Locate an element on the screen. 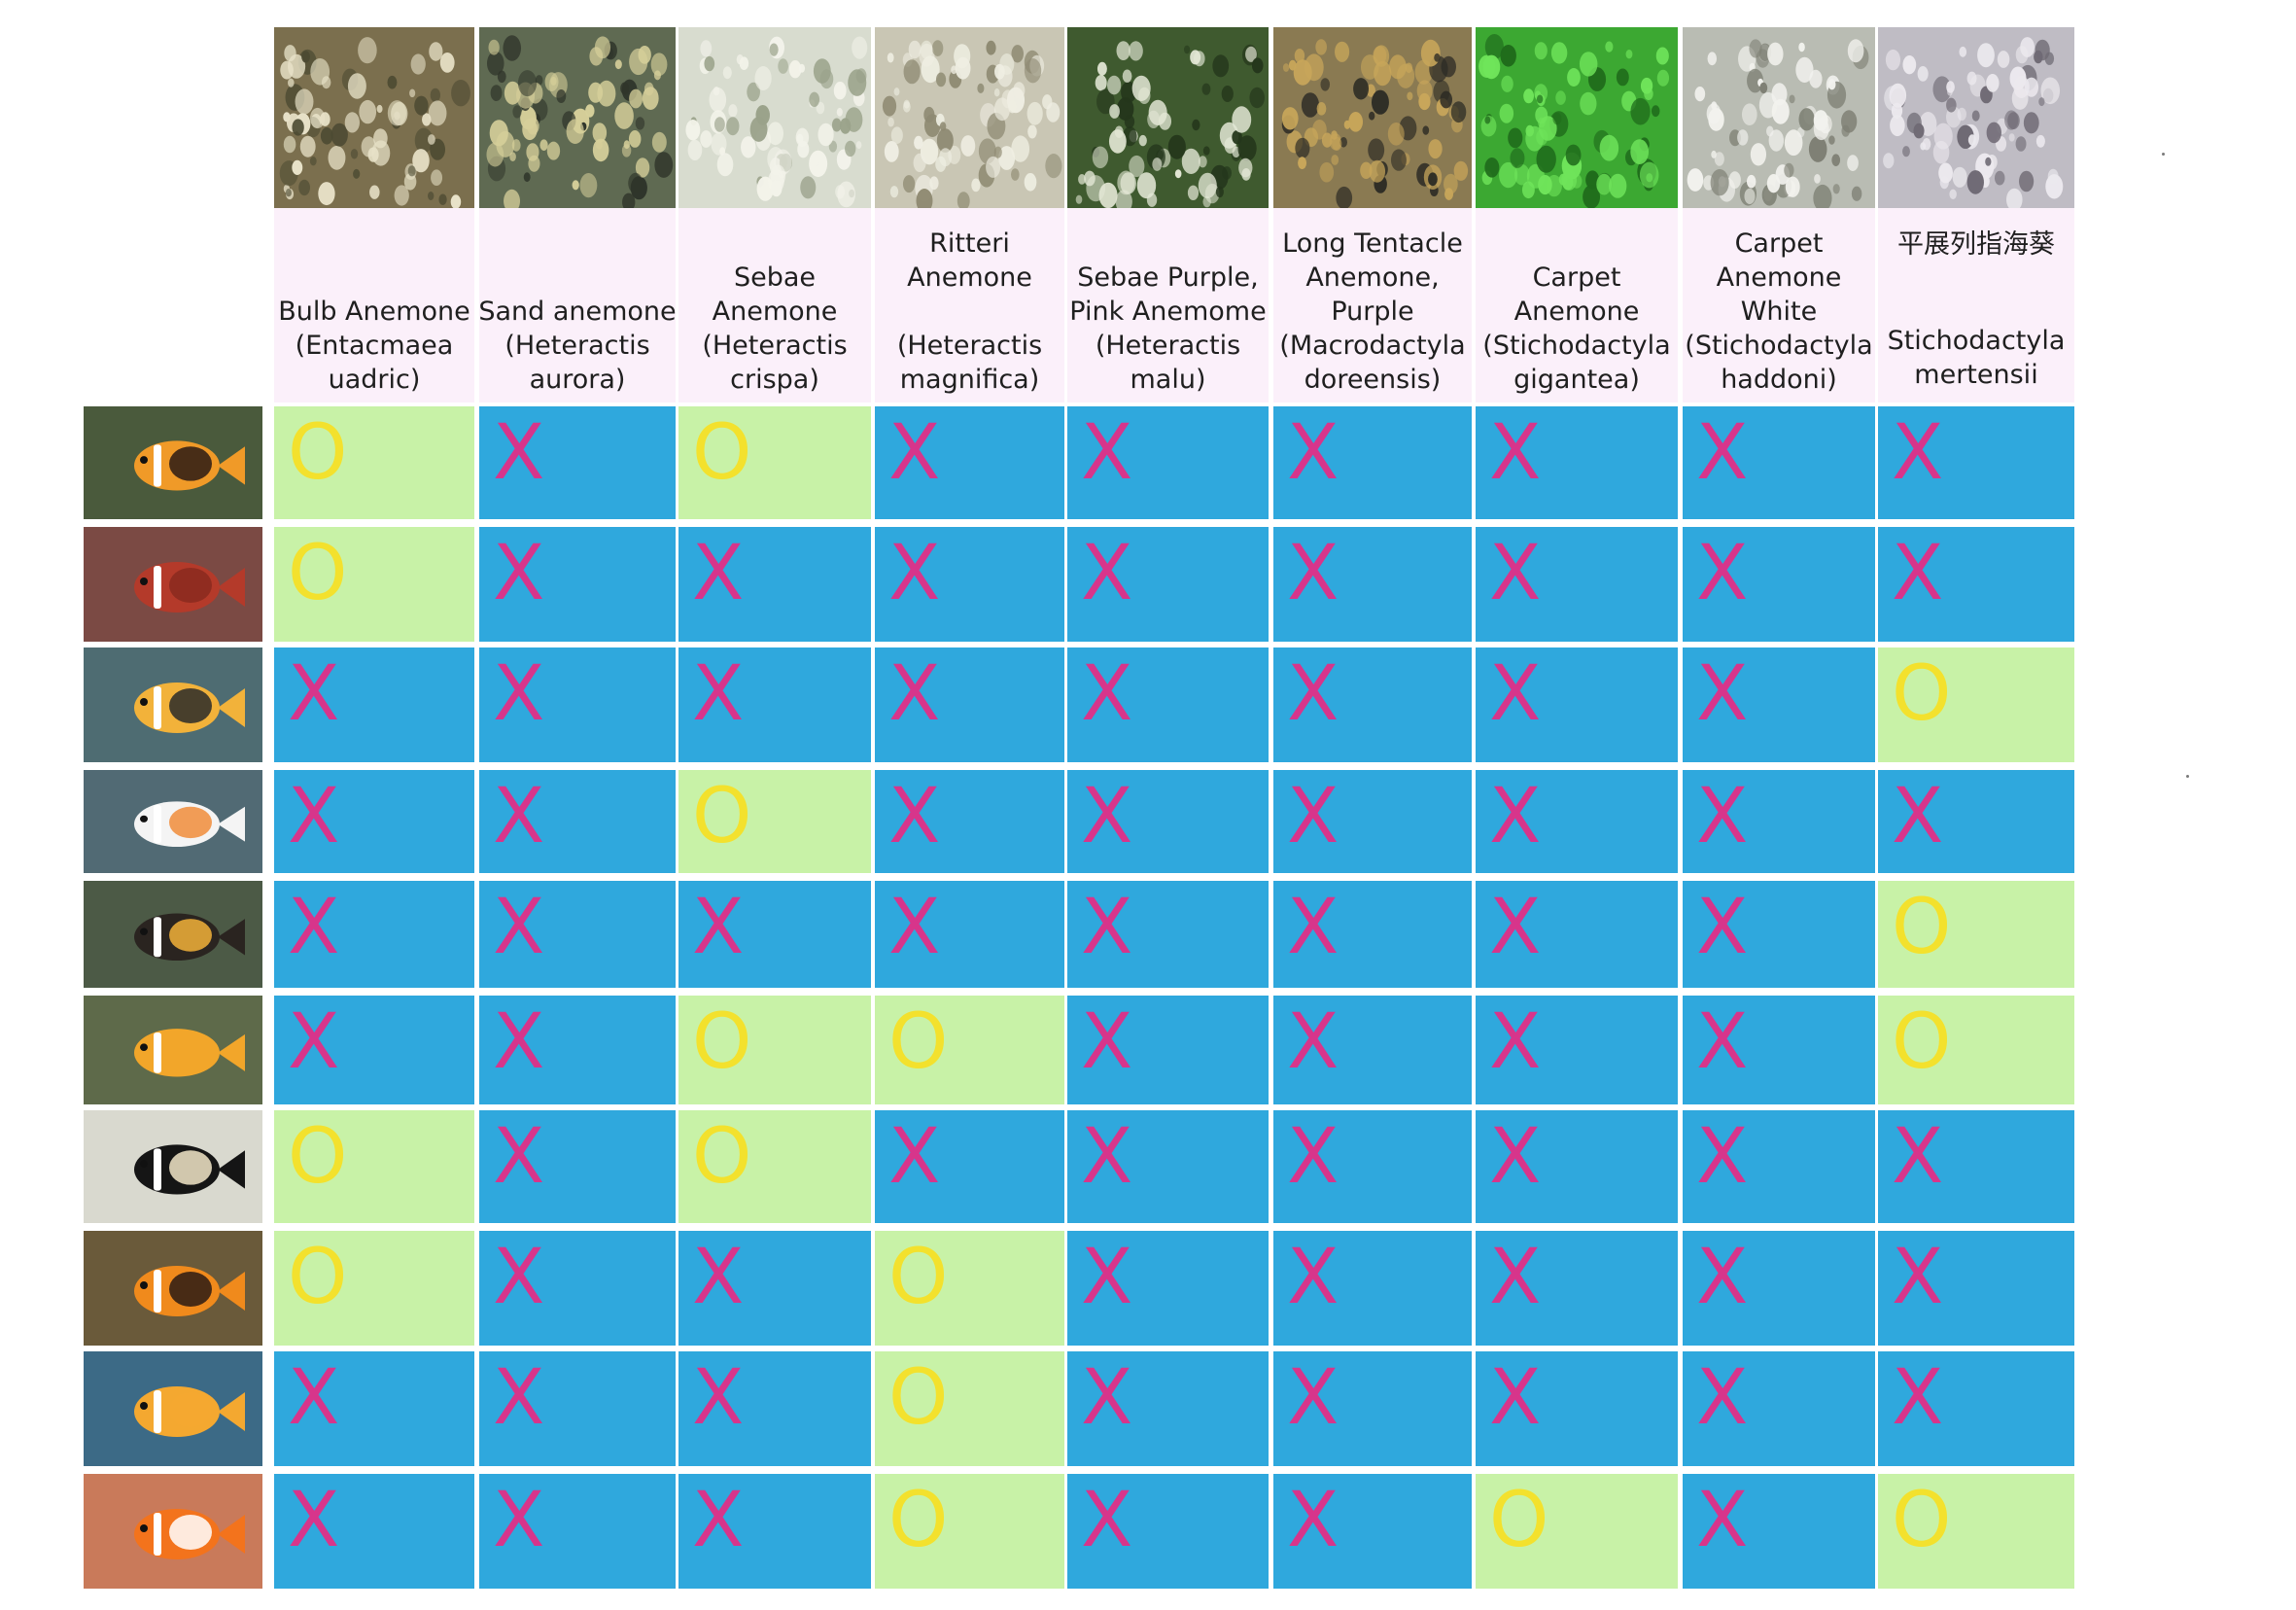 Image resolution: width=2296 pixels, height=1610 pixels. anemone-name-line is located at coordinates (969, 312).